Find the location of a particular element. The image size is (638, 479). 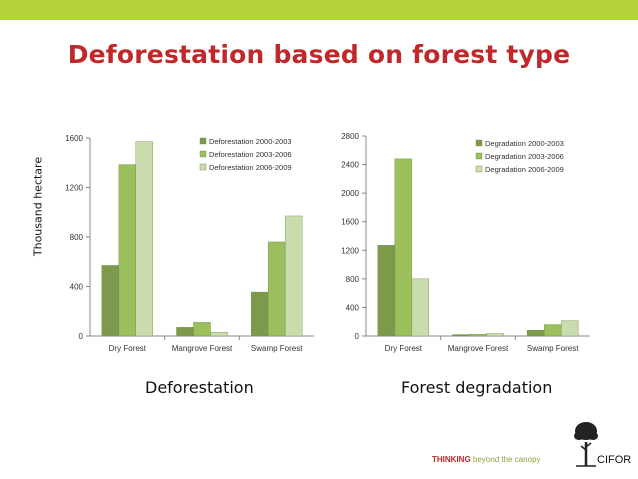

footer-tagline: THINKING beyond the canopy is located at coordinates (486, 459).